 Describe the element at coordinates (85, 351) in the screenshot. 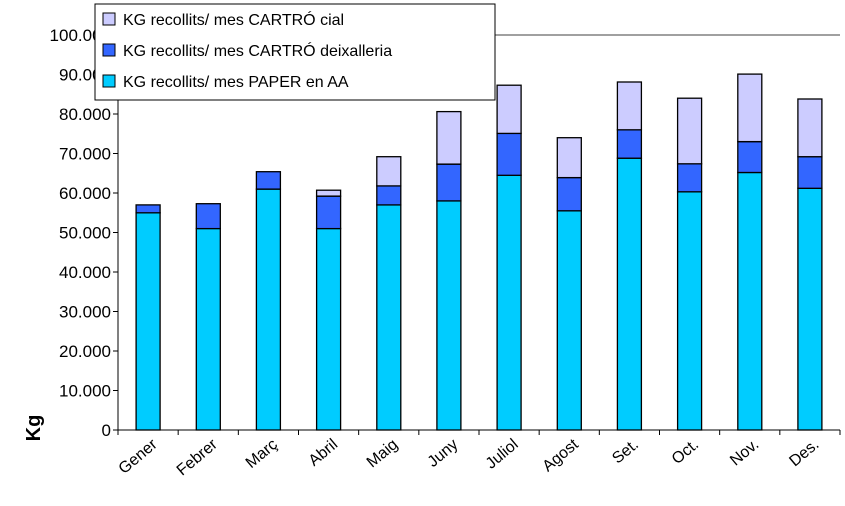

I see `y-tick-label: 20.000` at that location.